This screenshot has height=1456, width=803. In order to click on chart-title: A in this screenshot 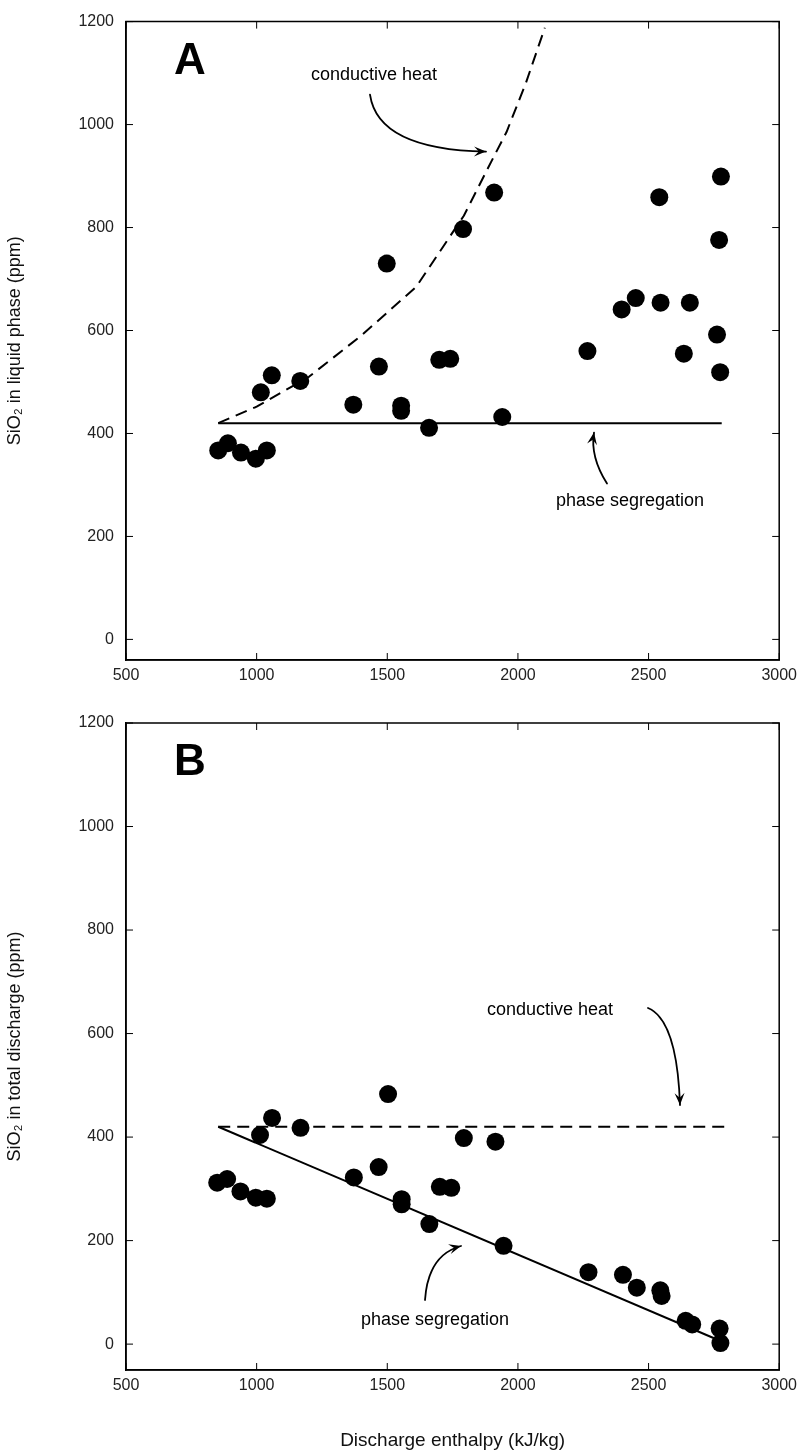, I will do `click(190, 58)`.